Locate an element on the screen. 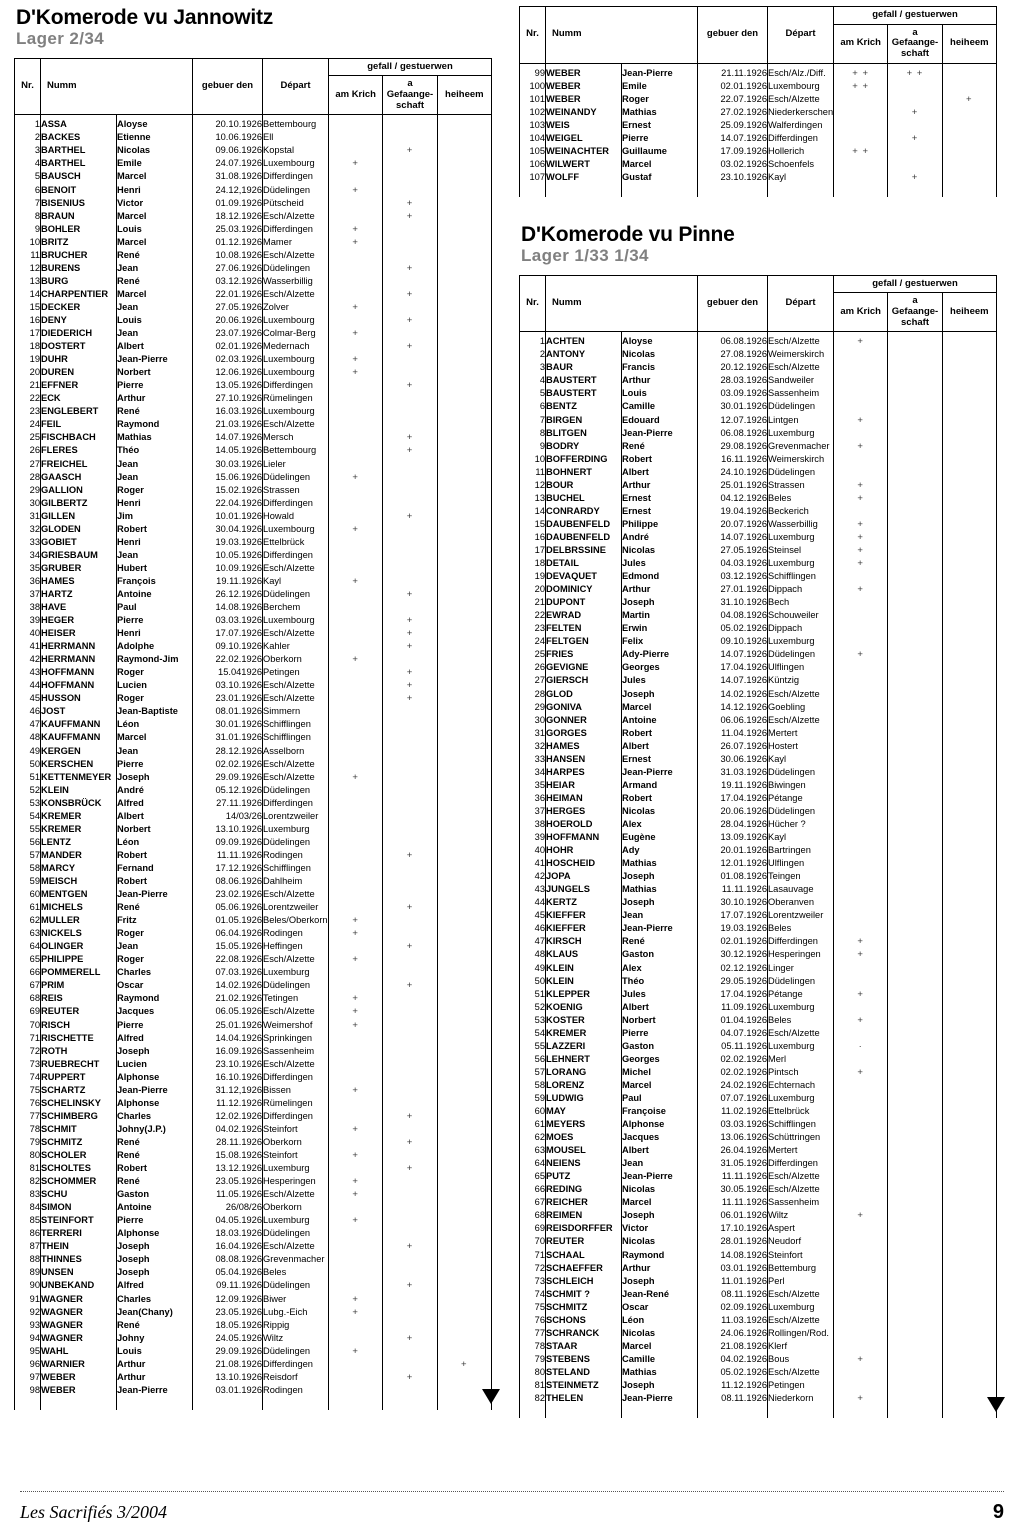  cell-nr: 45 is located at coordinates (27, 699).